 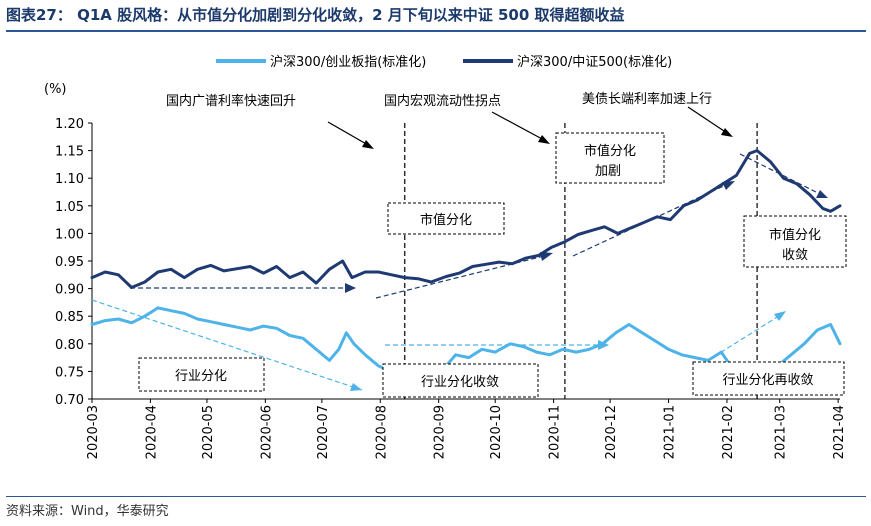 What do you see at coordinates (69, 290) in the screenshot?
I see `y-tick-label: 0.90` at bounding box center [69, 290].